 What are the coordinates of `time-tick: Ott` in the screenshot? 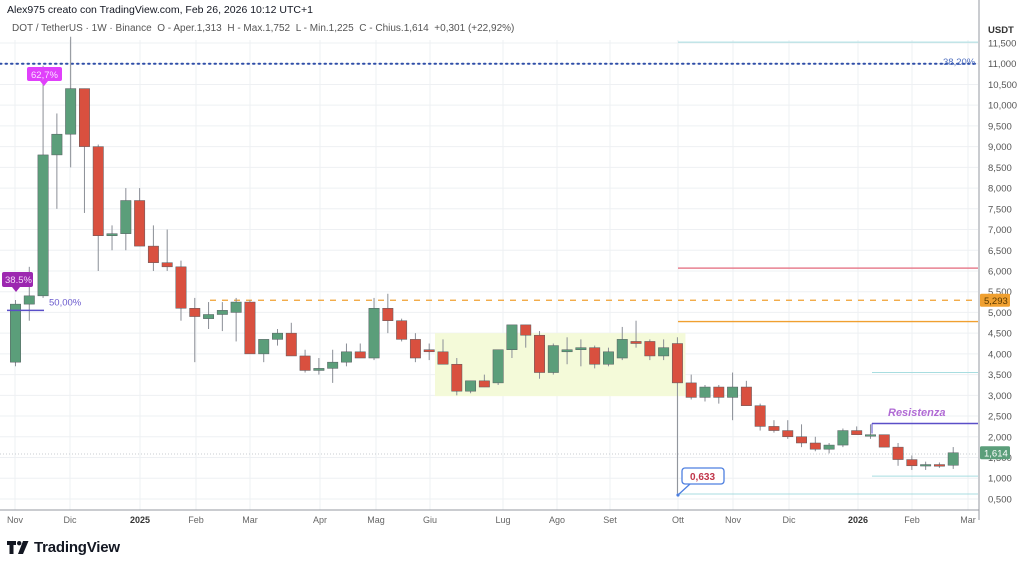 It's located at (678, 520).